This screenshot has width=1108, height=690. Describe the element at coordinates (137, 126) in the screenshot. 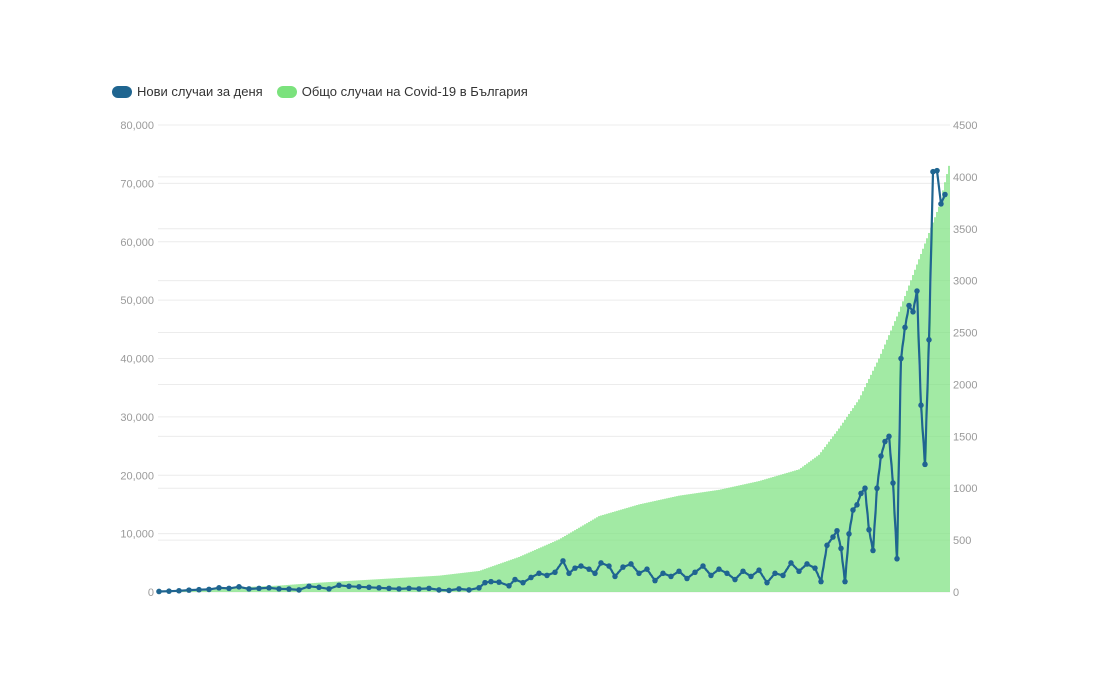

I see `left-tick-label: 80,000` at that location.